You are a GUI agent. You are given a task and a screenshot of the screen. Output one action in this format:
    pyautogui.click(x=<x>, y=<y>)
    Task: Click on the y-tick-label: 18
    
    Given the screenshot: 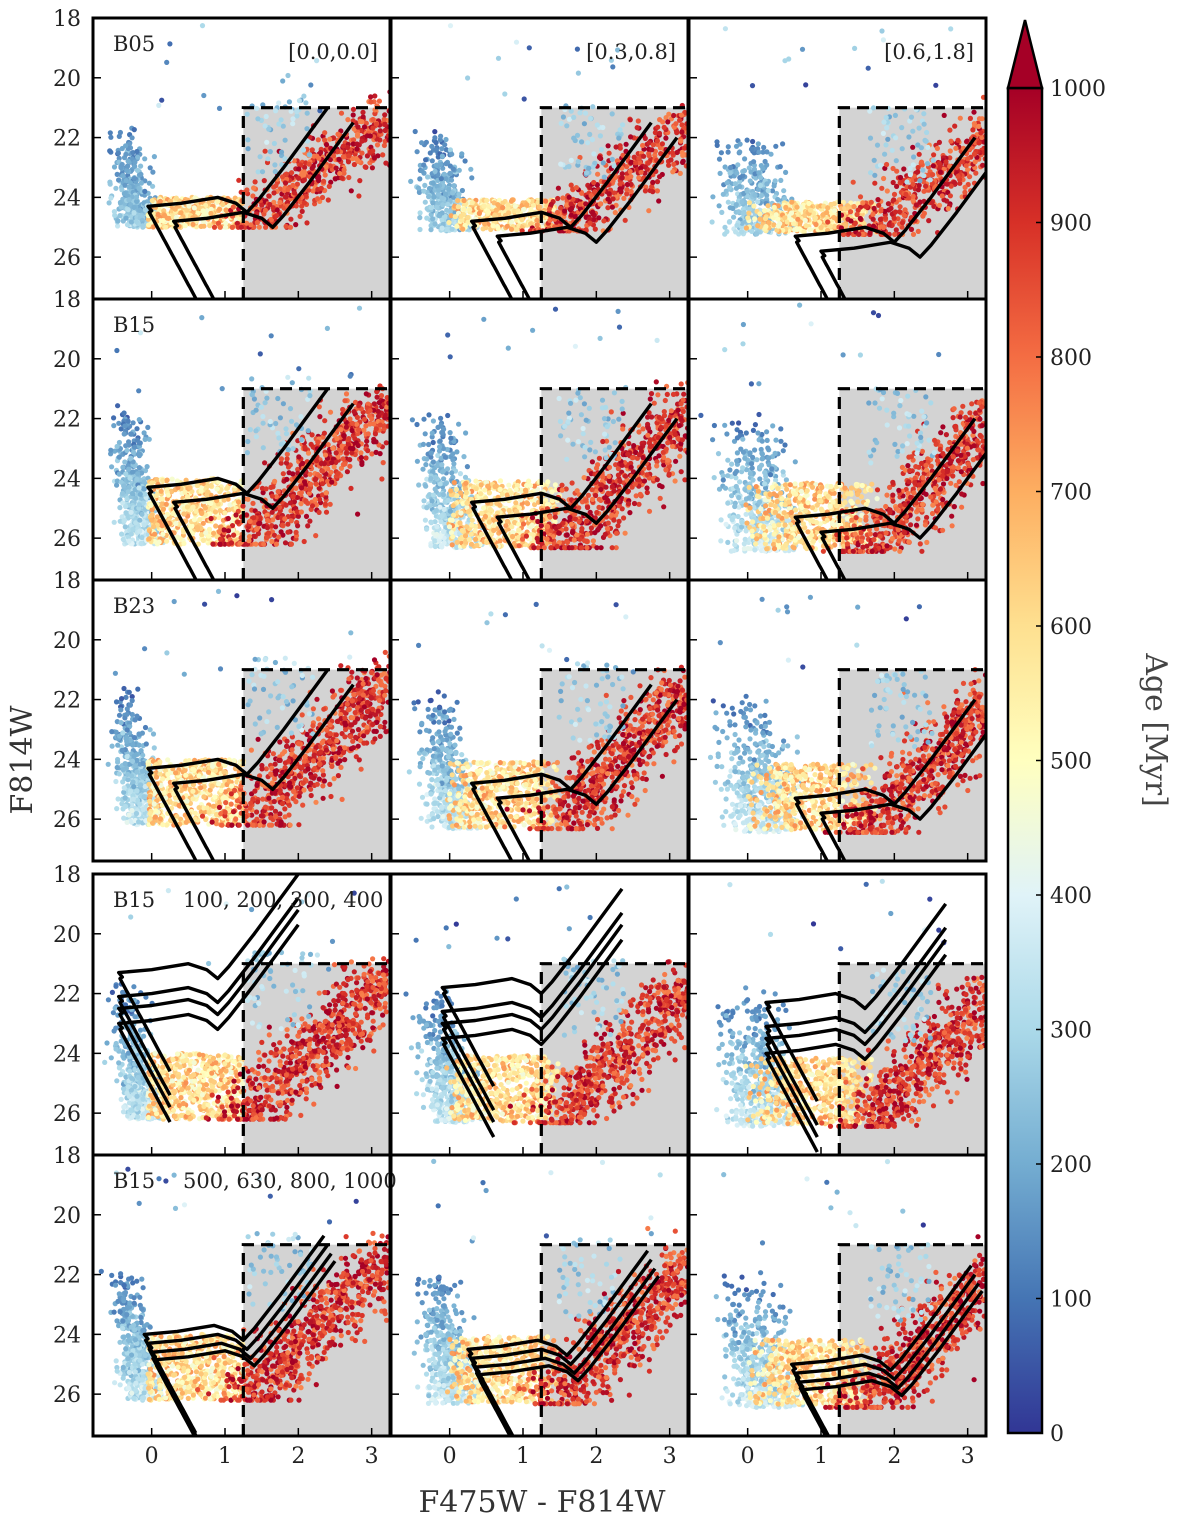 What is the action you would take?
    pyautogui.click(x=67, y=19)
    